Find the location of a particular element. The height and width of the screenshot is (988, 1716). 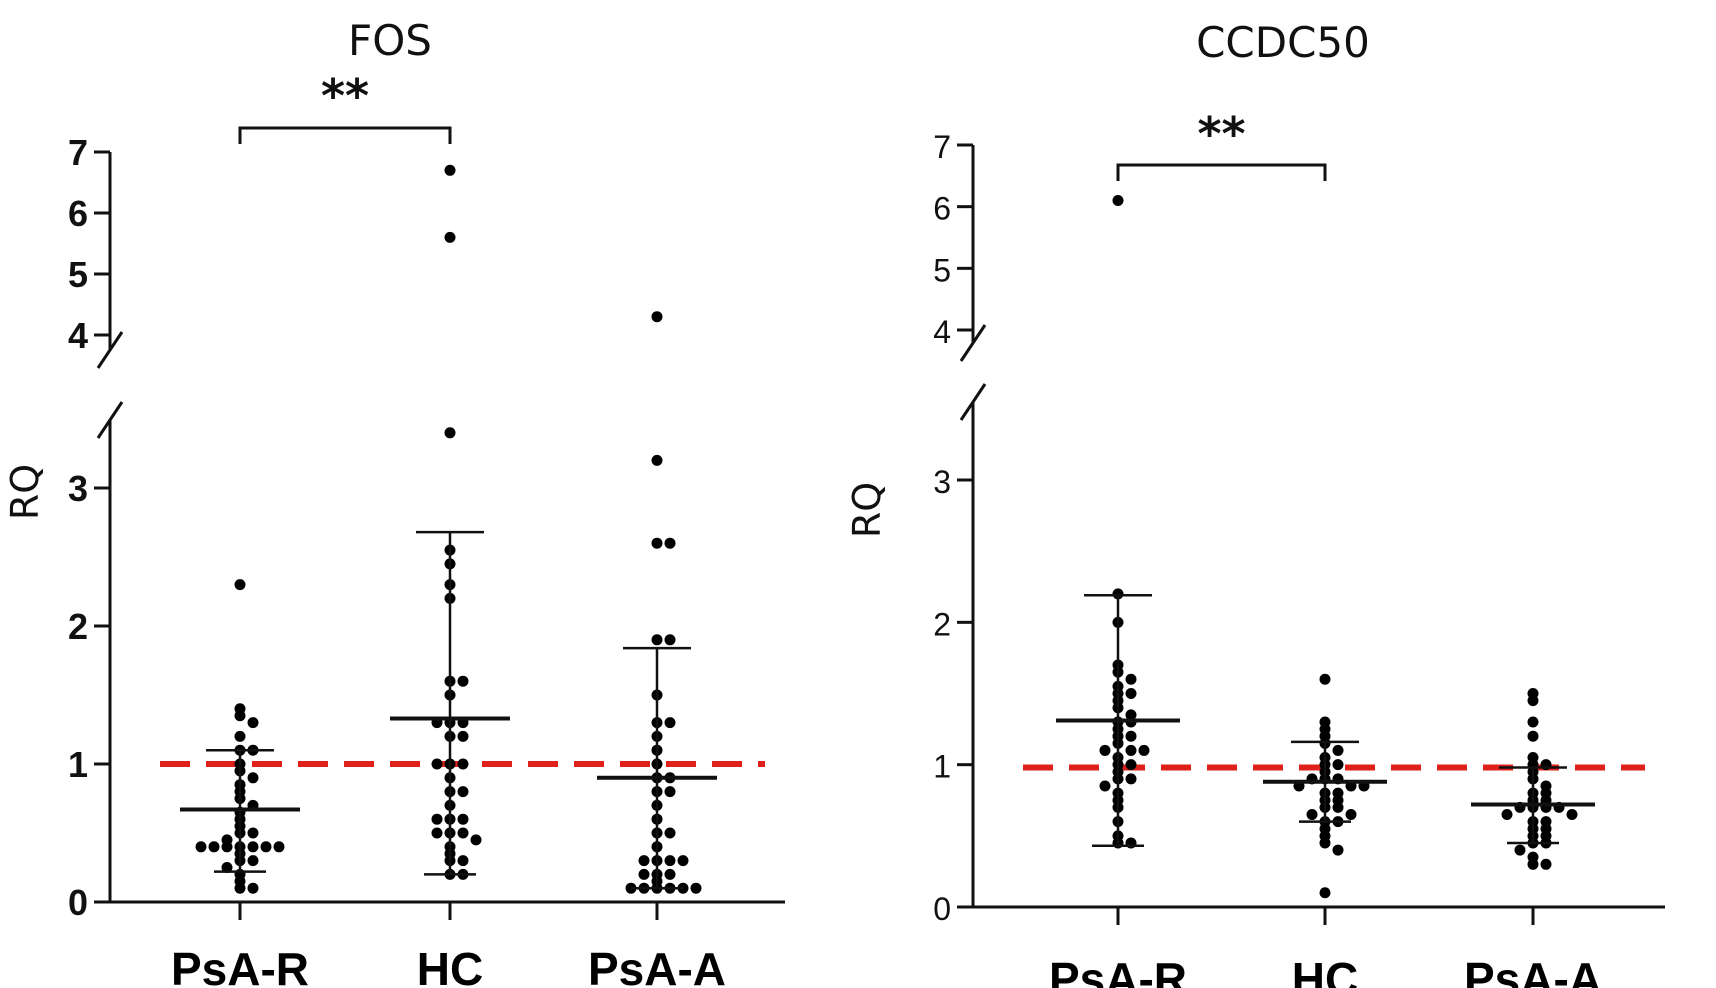

panel-title: CCDC50 is located at coordinates (1283, 42).